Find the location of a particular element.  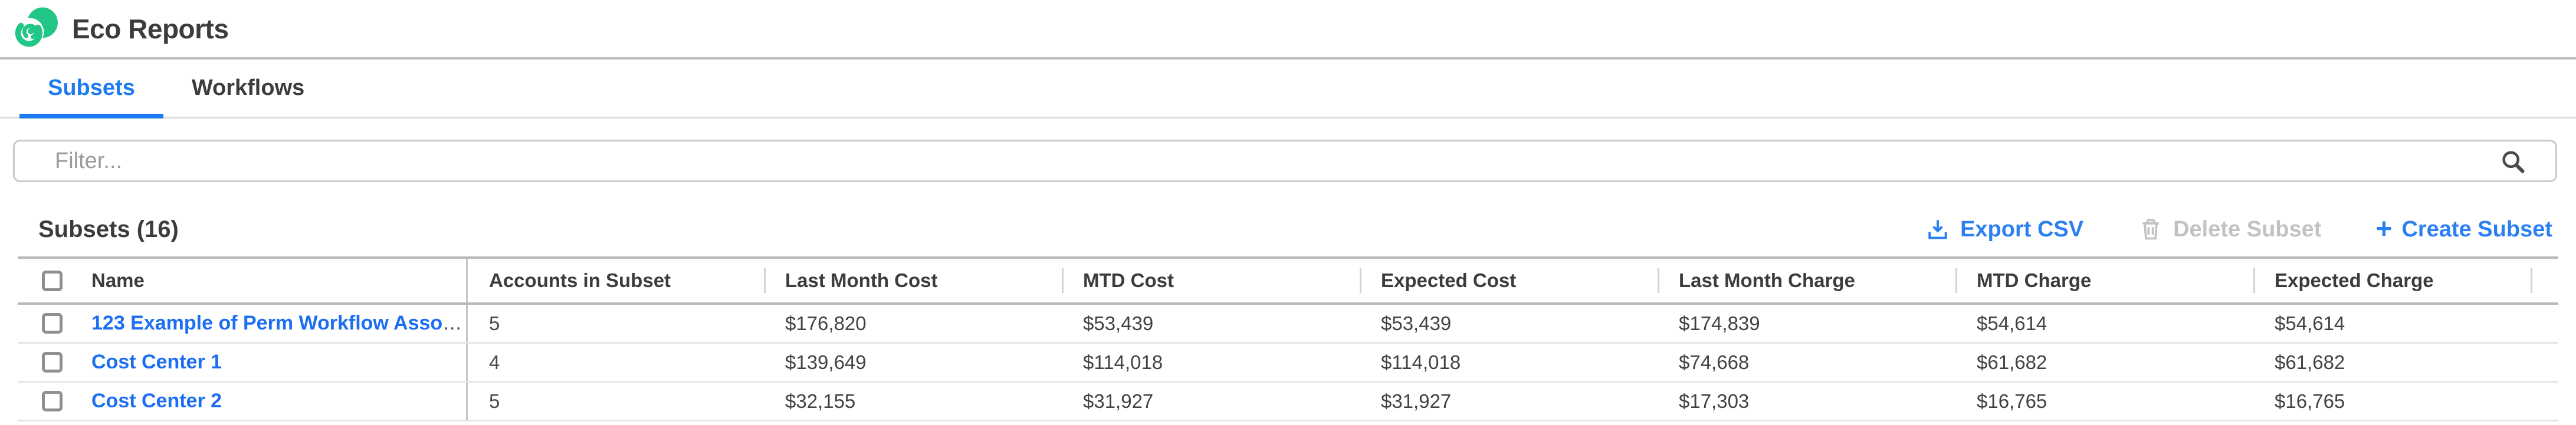

subset-name-link: 123 Example of Perm Workflow Association is located at coordinates (278, 323).